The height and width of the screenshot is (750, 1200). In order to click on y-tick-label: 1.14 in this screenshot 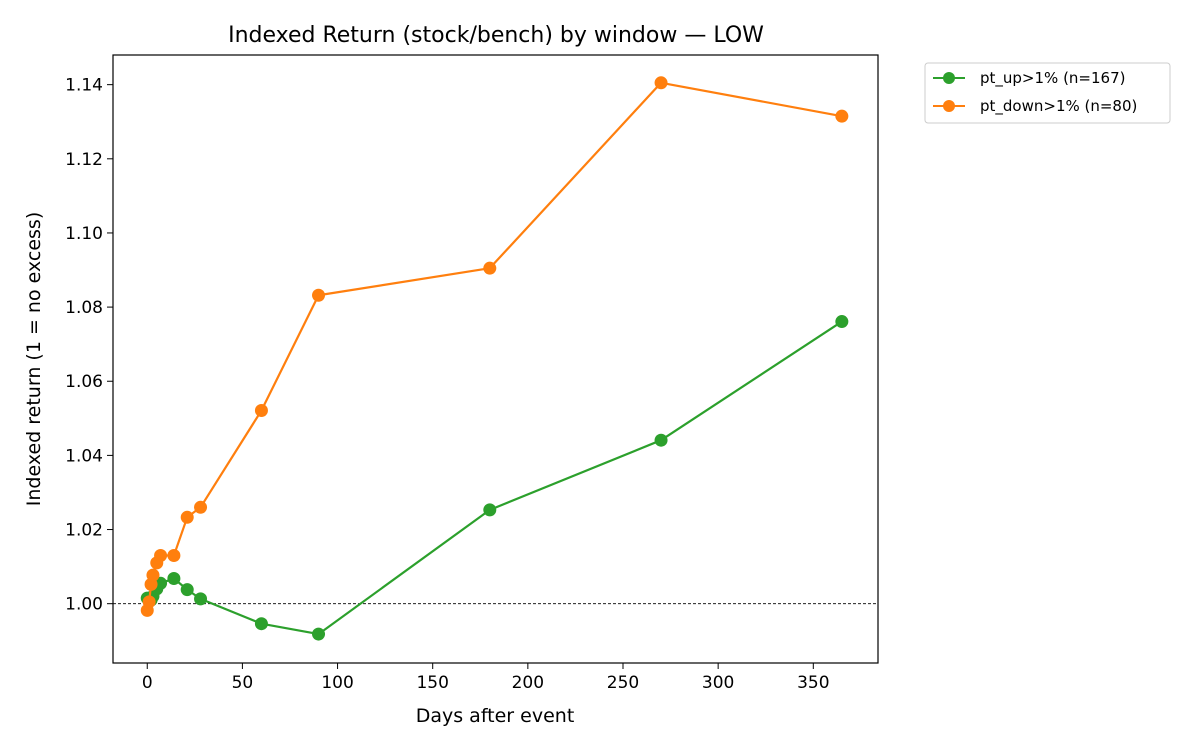, I will do `click(84, 86)`.